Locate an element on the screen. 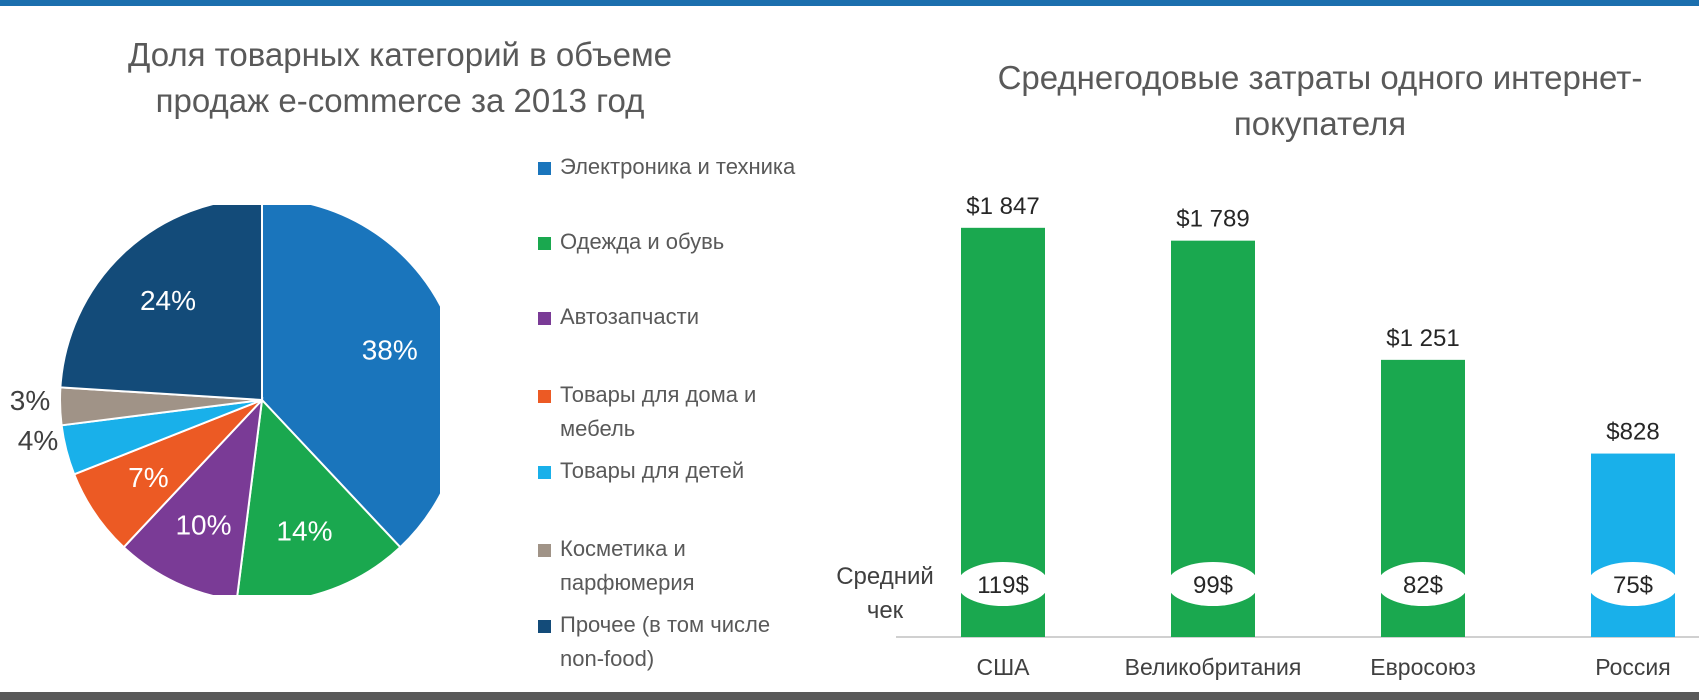  bar-category-label-0: США is located at coordinates (1003, 667).